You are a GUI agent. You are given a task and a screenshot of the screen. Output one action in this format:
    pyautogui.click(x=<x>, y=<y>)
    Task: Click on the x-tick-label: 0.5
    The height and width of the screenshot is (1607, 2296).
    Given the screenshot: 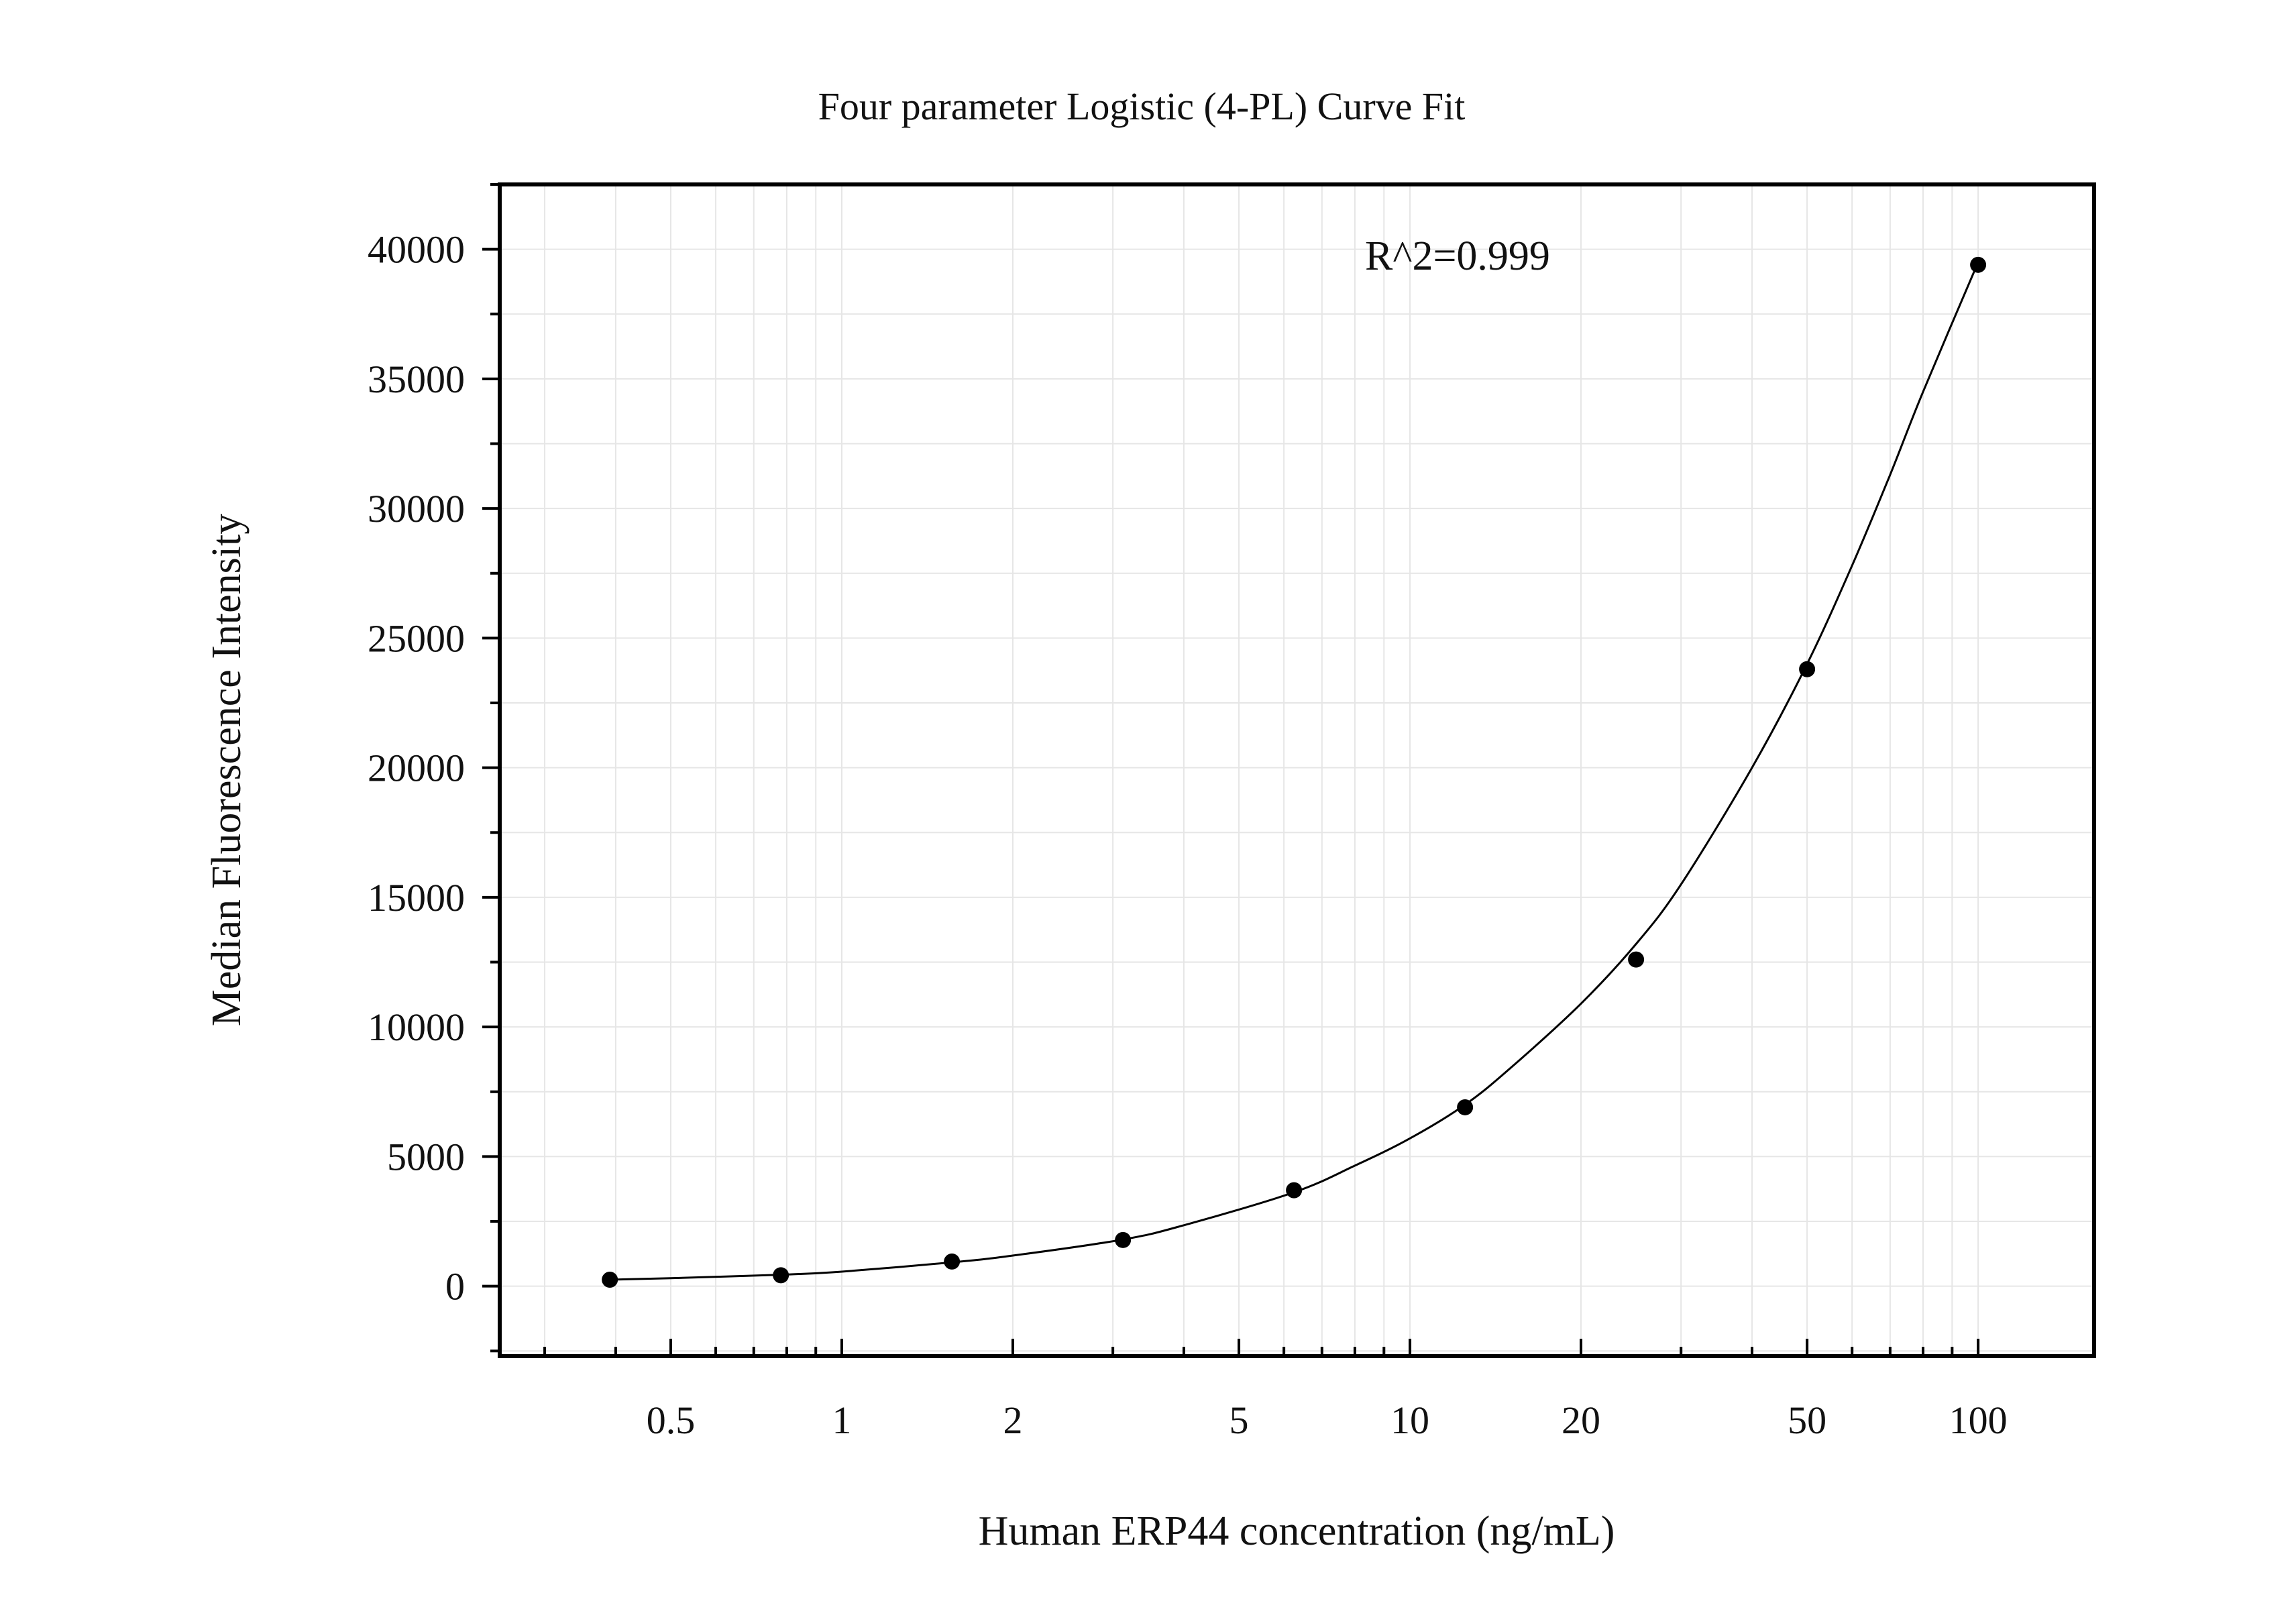 What is the action you would take?
    pyautogui.click(x=671, y=1420)
    